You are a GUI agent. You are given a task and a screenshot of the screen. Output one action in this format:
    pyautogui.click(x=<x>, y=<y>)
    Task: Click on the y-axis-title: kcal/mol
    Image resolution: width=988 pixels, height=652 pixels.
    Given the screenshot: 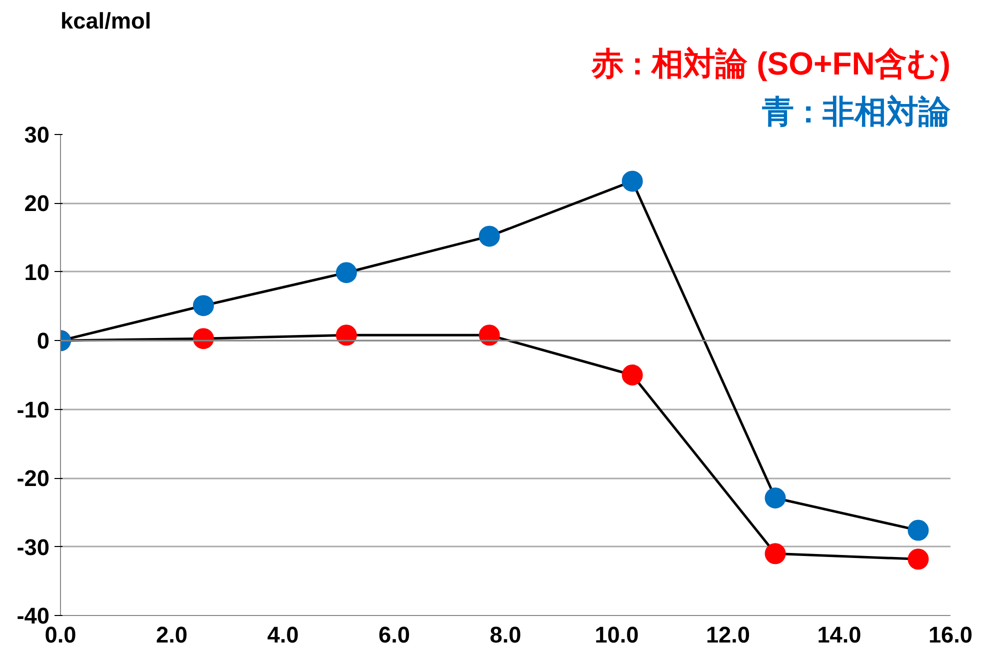 What is the action you would take?
    pyautogui.click(x=106, y=21)
    